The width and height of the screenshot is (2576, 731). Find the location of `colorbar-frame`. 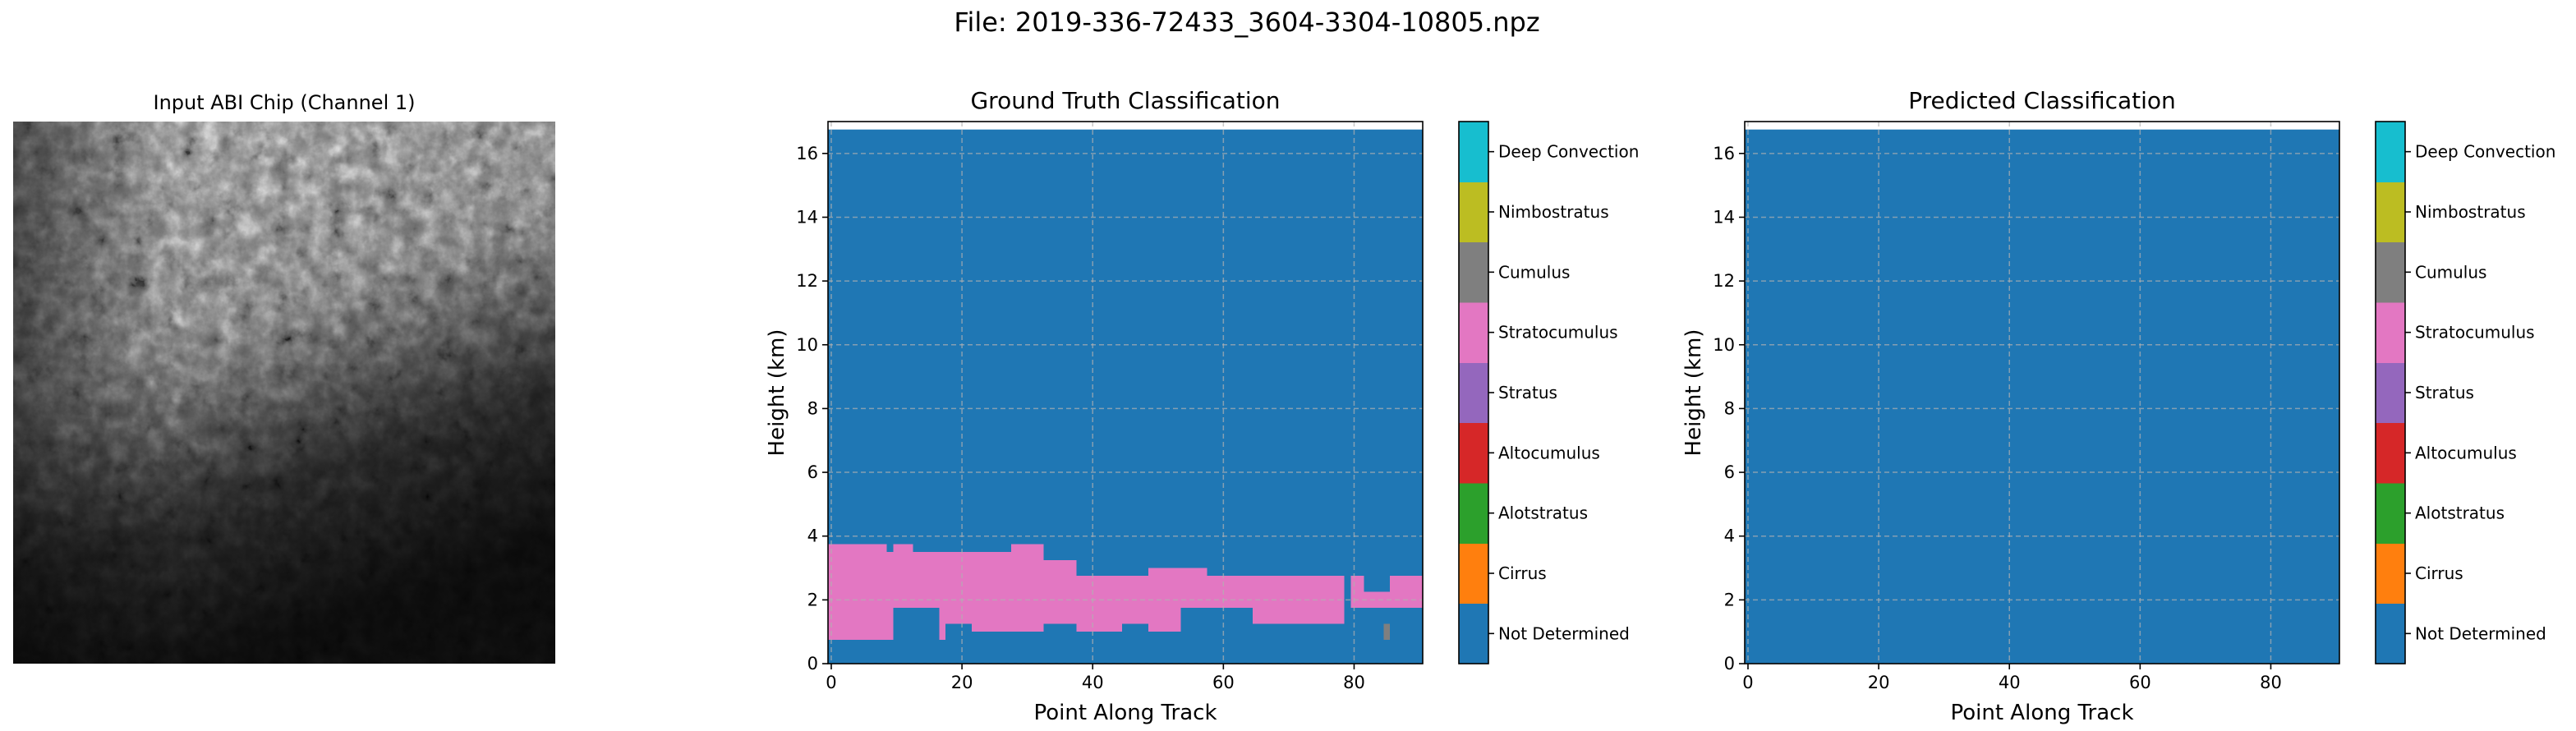

colorbar-frame is located at coordinates (2390, 392).